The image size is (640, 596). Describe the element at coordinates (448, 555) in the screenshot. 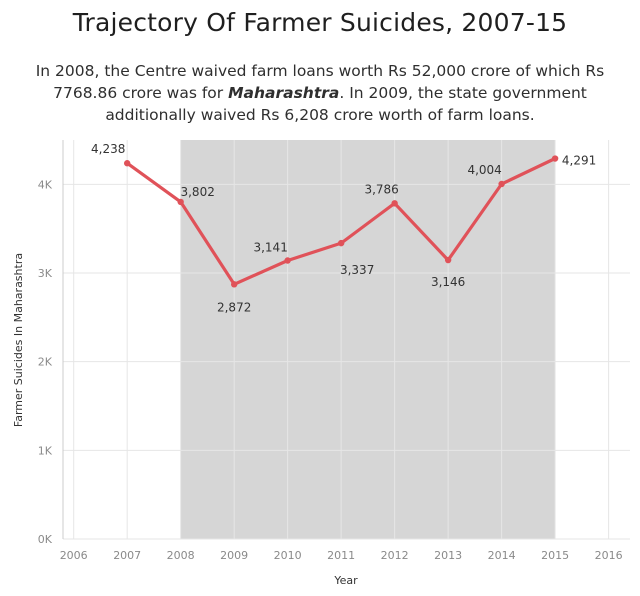

I see `x-tick-label: 2013` at that location.